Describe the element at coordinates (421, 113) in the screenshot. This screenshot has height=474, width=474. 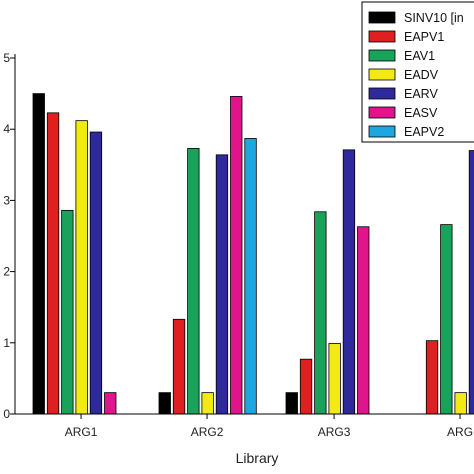
I see `legend-label: EASV` at that location.